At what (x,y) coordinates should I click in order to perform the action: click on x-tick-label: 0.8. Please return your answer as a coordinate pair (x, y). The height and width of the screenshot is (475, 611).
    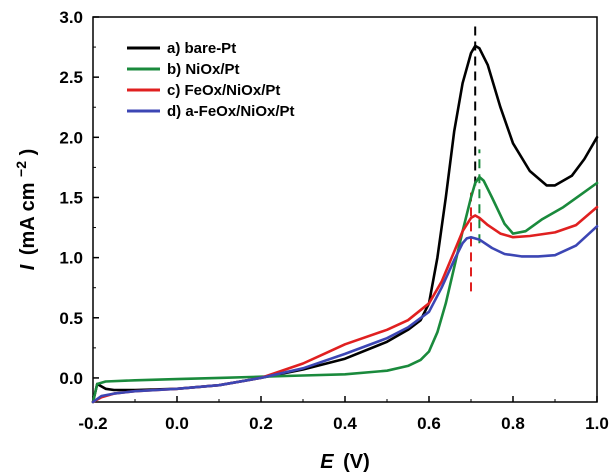
    Looking at the image, I should click on (513, 423).